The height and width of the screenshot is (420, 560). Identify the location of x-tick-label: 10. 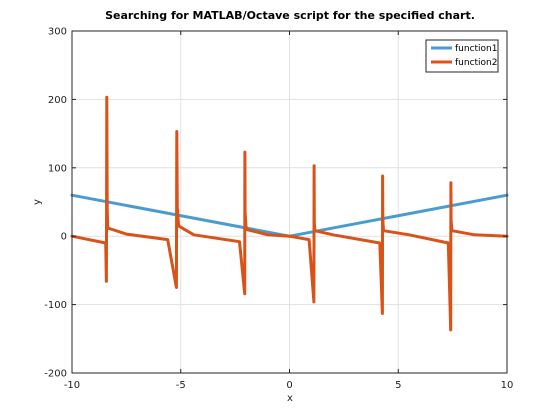
(507, 385).